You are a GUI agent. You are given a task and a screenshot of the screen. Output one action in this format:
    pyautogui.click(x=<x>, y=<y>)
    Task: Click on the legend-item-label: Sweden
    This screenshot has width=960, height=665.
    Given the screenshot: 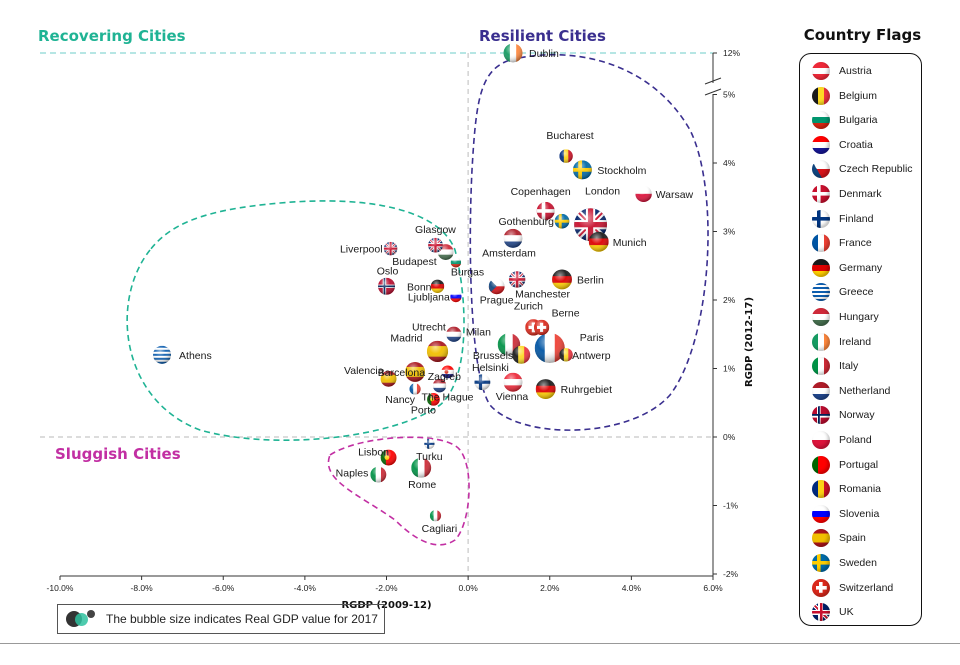 What is the action you would take?
    pyautogui.click(x=858, y=563)
    